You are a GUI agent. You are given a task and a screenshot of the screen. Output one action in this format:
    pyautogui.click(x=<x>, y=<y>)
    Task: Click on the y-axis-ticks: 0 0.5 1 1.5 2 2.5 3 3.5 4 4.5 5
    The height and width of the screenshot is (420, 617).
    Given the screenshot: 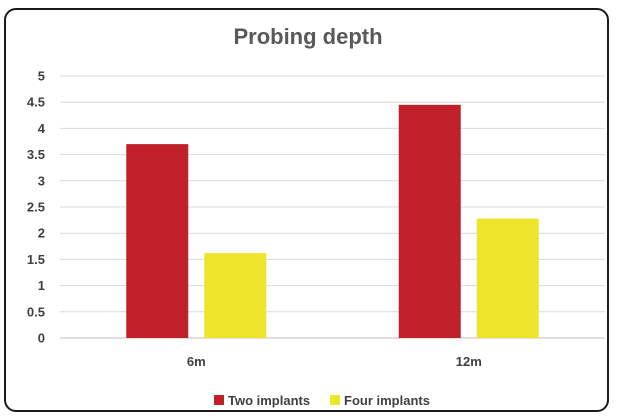 What is the action you would take?
    pyautogui.click(x=36, y=207)
    